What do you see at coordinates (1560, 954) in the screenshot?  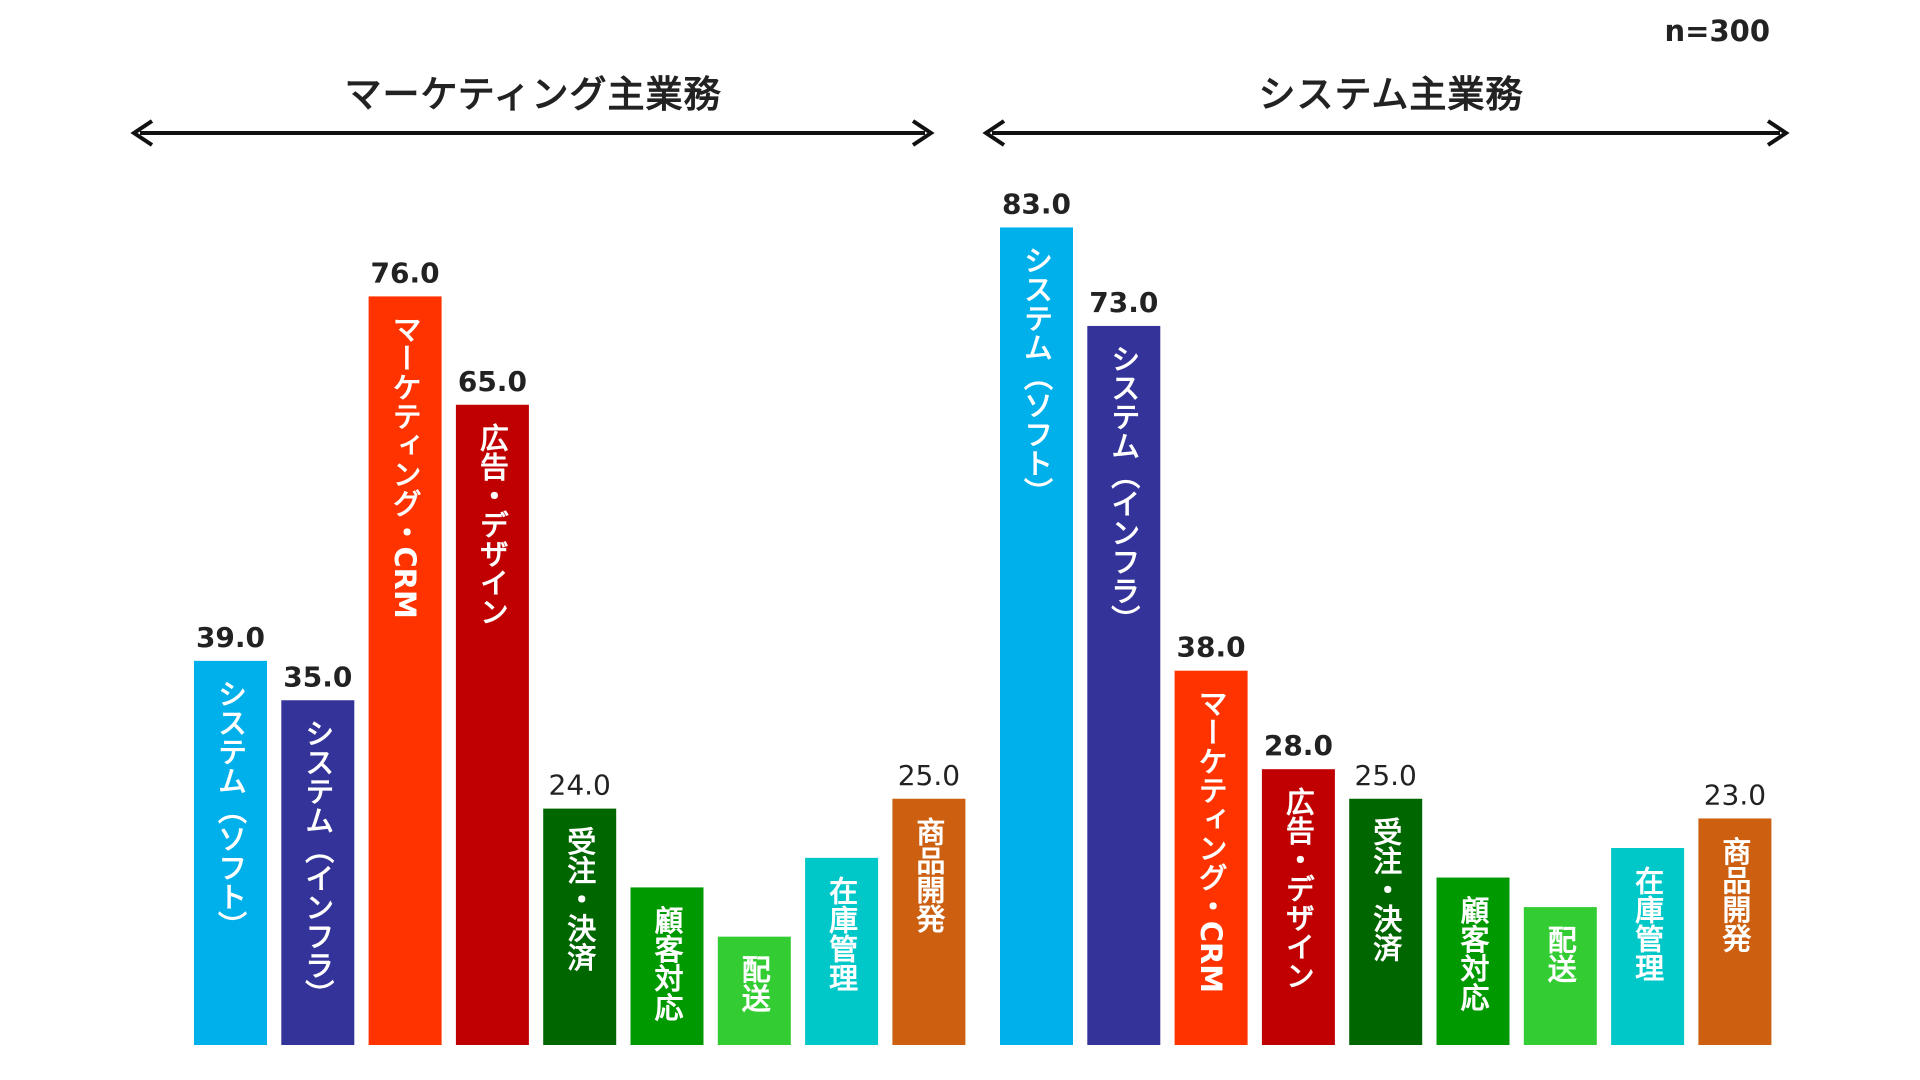 I see `system-category-label-7: 配送` at bounding box center [1560, 954].